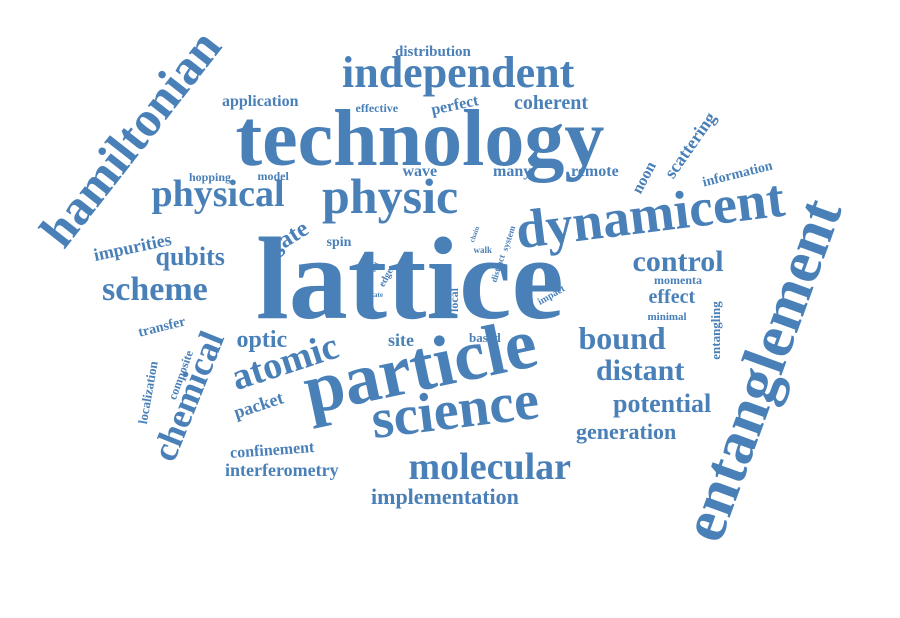 The width and height of the screenshot is (900, 618). I want to click on word-scheme: scheme, so click(155, 289).